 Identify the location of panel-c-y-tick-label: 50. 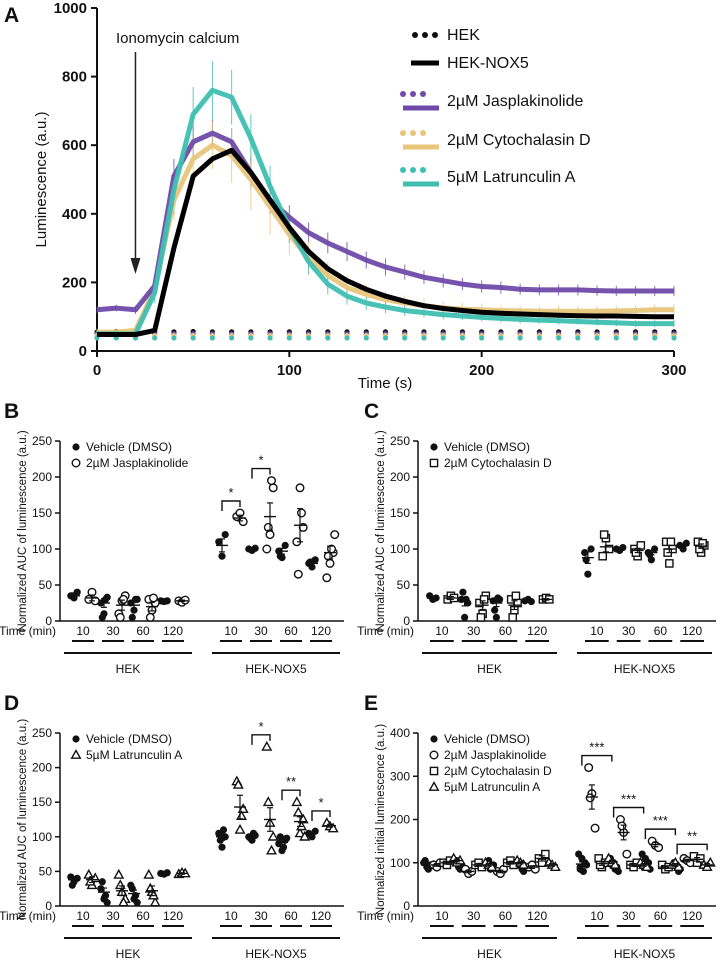
(404, 585).